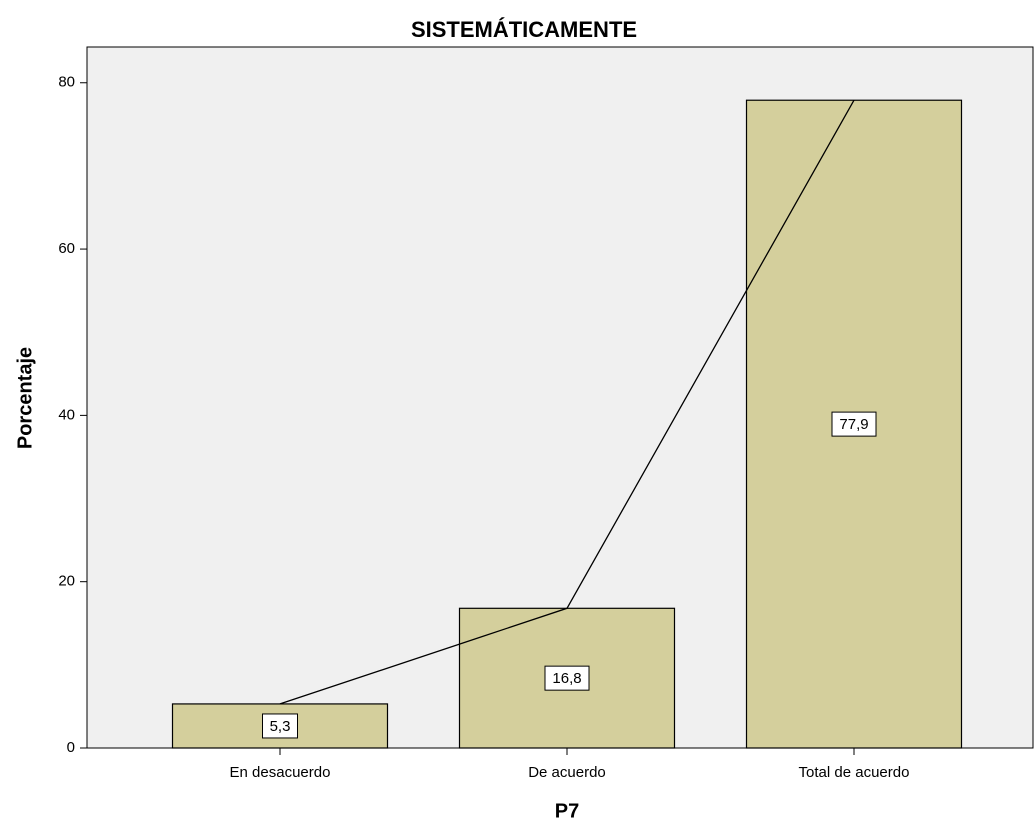  I want to click on y-tick-label: 20, so click(66, 581).